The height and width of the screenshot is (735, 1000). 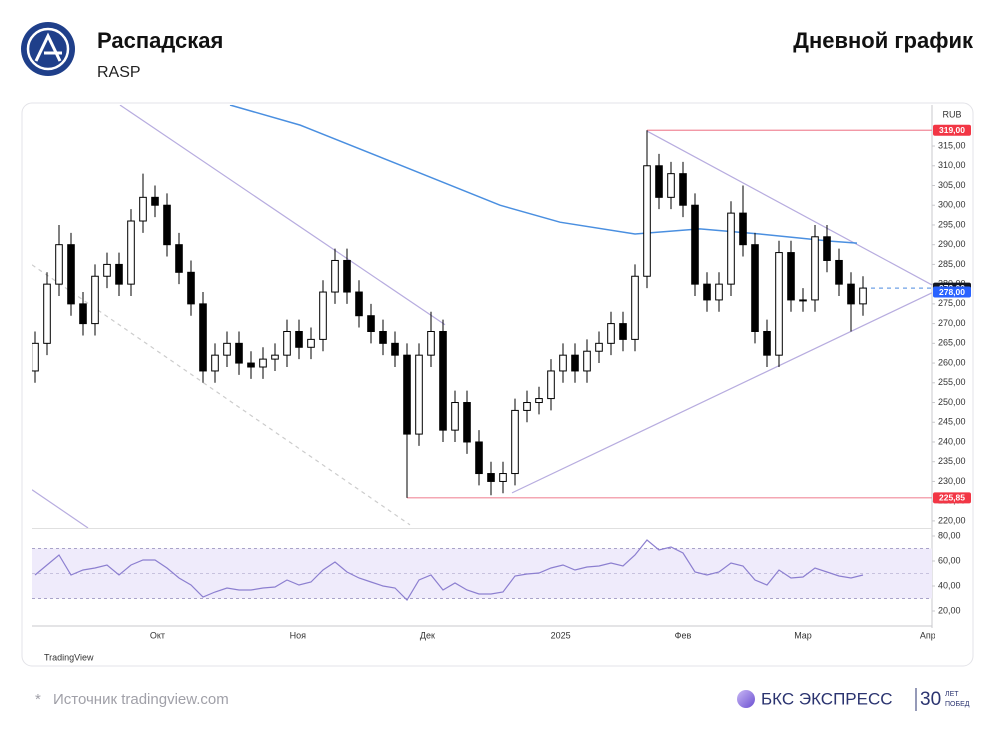 What do you see at coordinates (746, 699) in the screenshot?
I see `brand-logo` at bounding box center [746, 699].